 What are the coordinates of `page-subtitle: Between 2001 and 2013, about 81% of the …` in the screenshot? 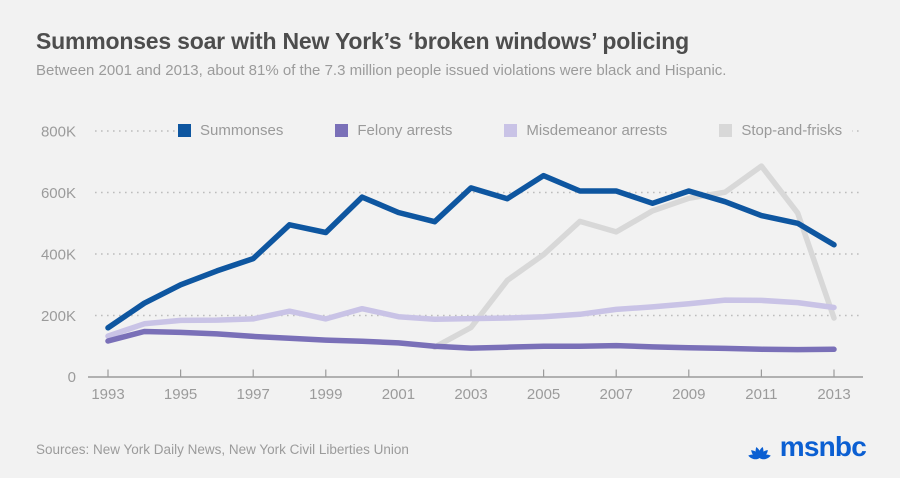 It's located at (381, 70).